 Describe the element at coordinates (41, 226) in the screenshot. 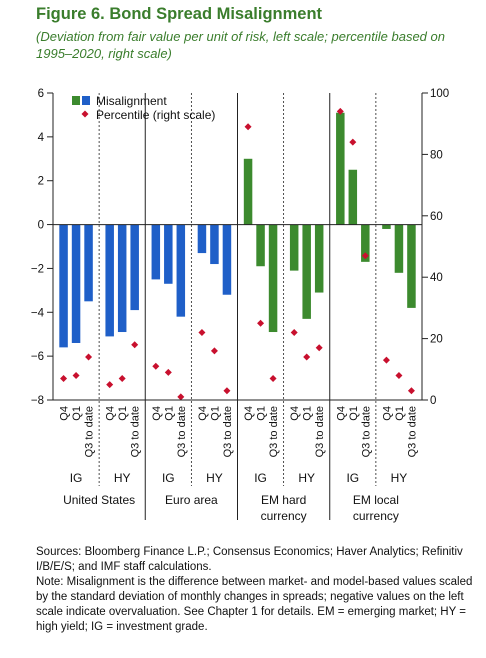

I see `left-axis-tick-label: 0` at that location.